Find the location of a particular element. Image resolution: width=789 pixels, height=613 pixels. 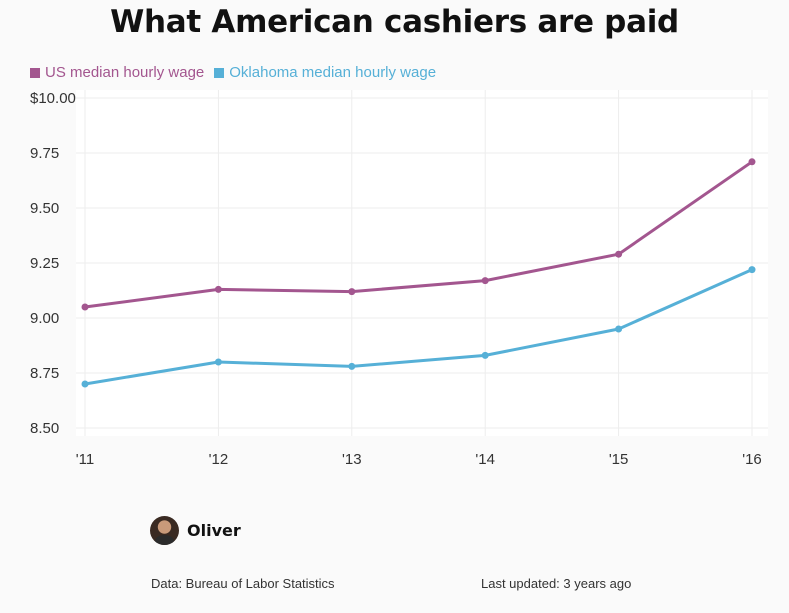

legend-label-us: US median hourly wage is located at coordinates (125, 72).